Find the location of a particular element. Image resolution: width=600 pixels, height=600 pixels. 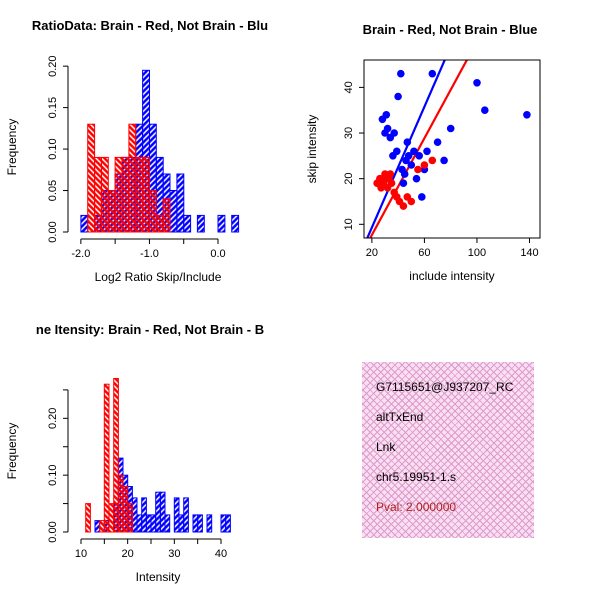

x-tick-label: 60 is located at coordinates (424, 253).